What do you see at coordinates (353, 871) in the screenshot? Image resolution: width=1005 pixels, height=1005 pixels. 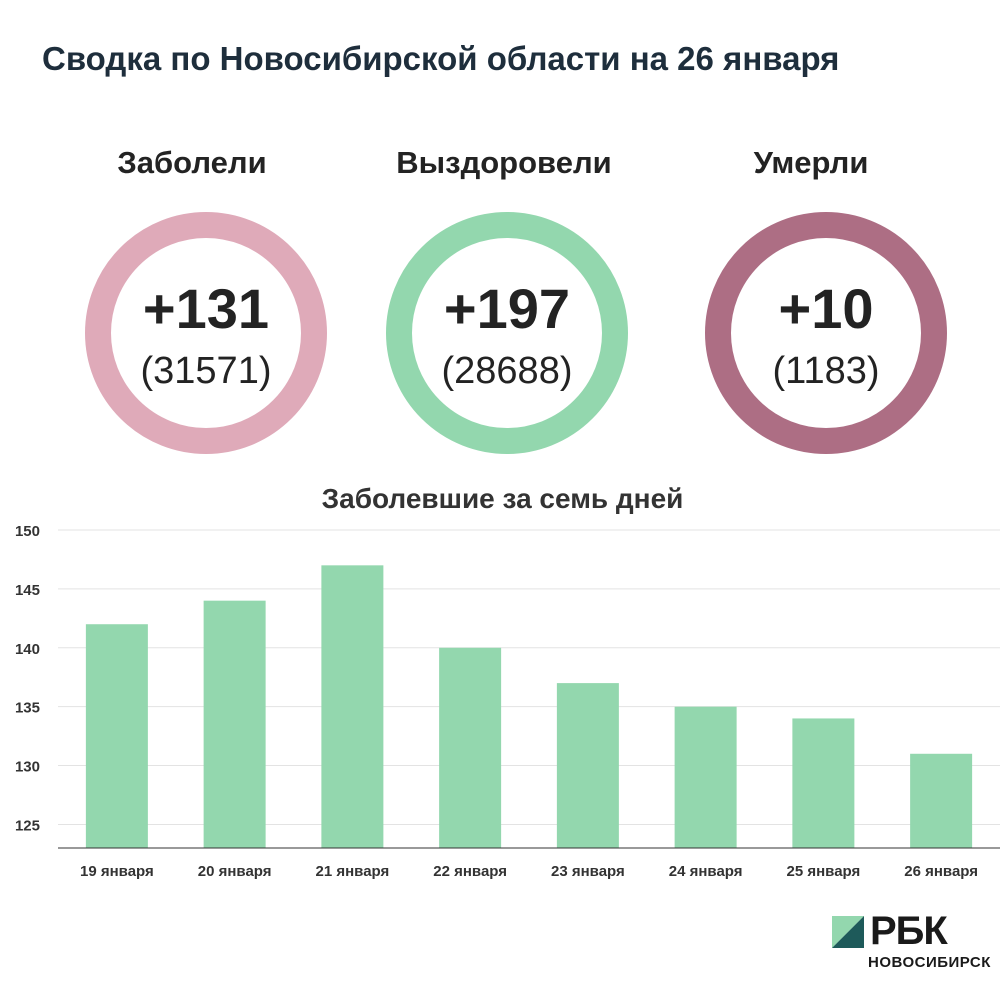 I see `x-tick-label: 21 января` at bounding box center [353, 871].